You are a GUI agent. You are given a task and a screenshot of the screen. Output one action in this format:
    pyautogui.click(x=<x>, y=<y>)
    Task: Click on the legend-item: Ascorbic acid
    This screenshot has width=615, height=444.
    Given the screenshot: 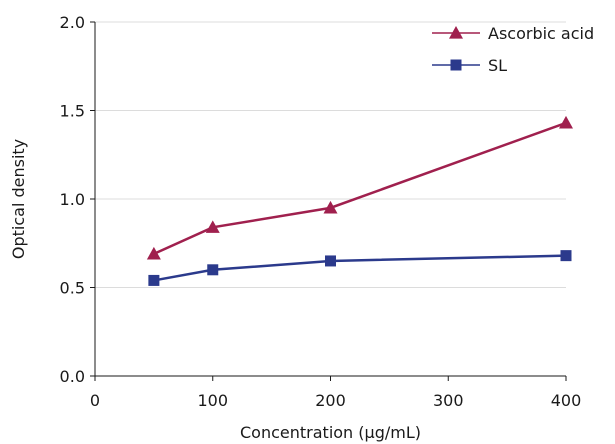 What is the action you would take?
    pyautogui.click(x=513, y=33)
    